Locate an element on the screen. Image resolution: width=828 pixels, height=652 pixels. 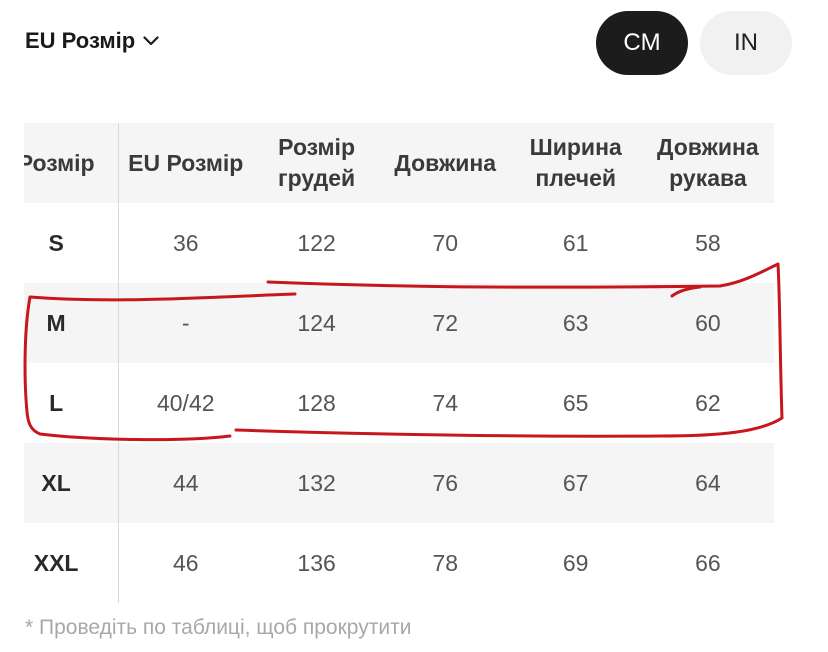
sleeve-cell: 66 is located at coordinates (708, 562).